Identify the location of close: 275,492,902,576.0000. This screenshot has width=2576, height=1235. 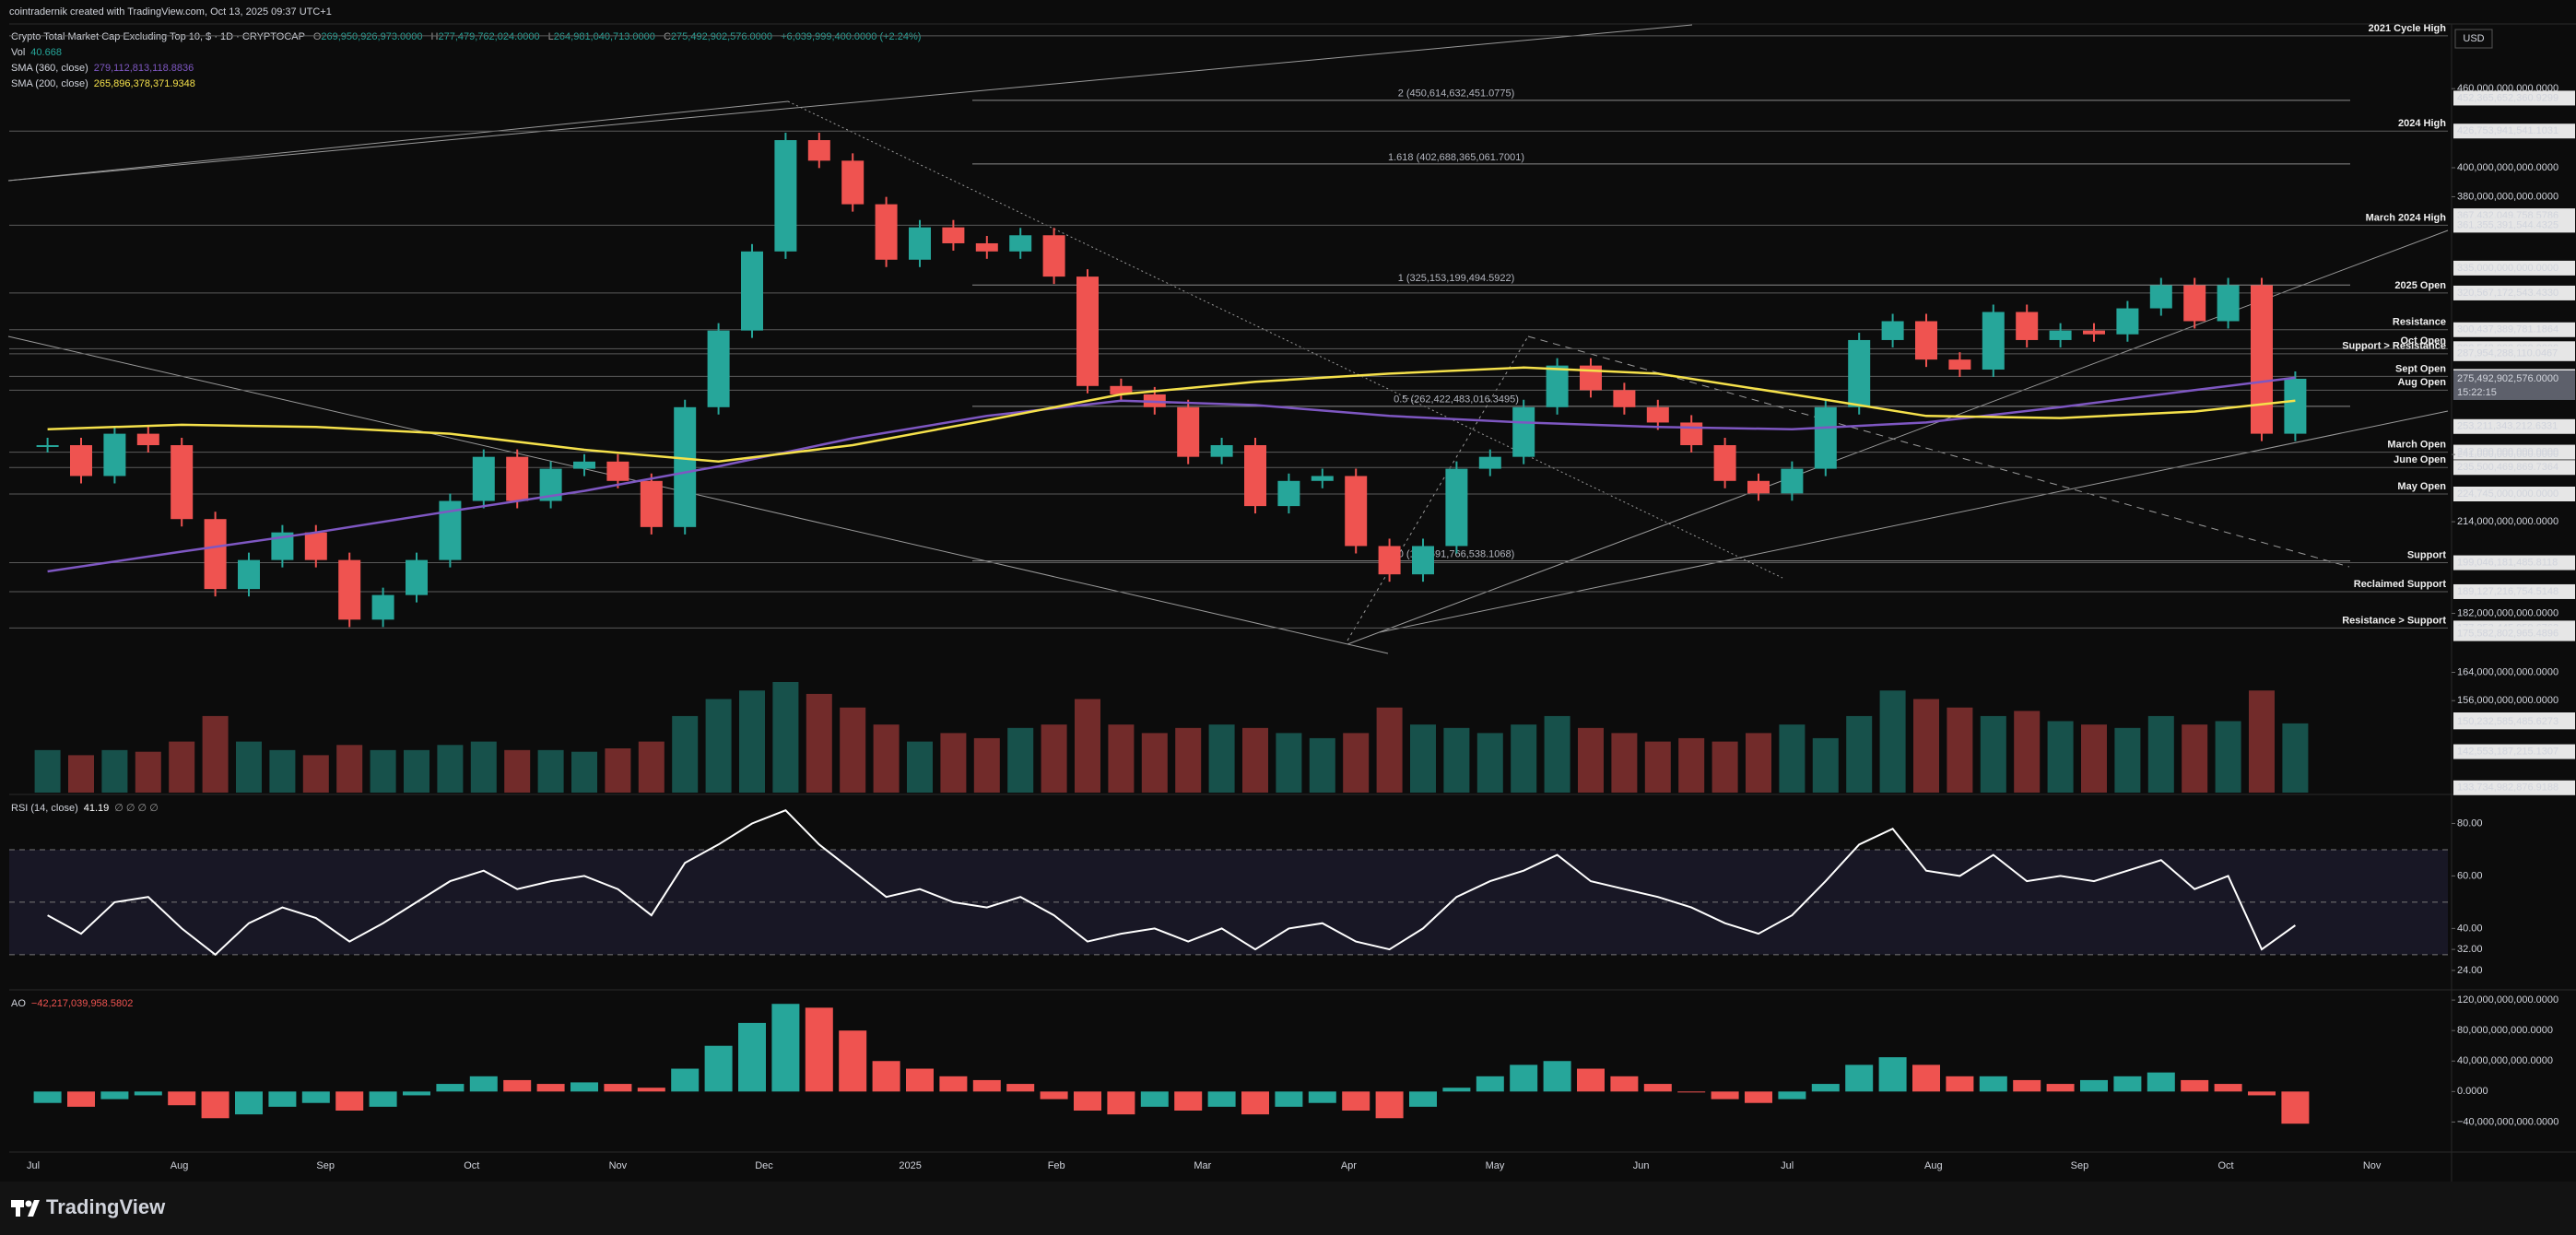
(721, 37).